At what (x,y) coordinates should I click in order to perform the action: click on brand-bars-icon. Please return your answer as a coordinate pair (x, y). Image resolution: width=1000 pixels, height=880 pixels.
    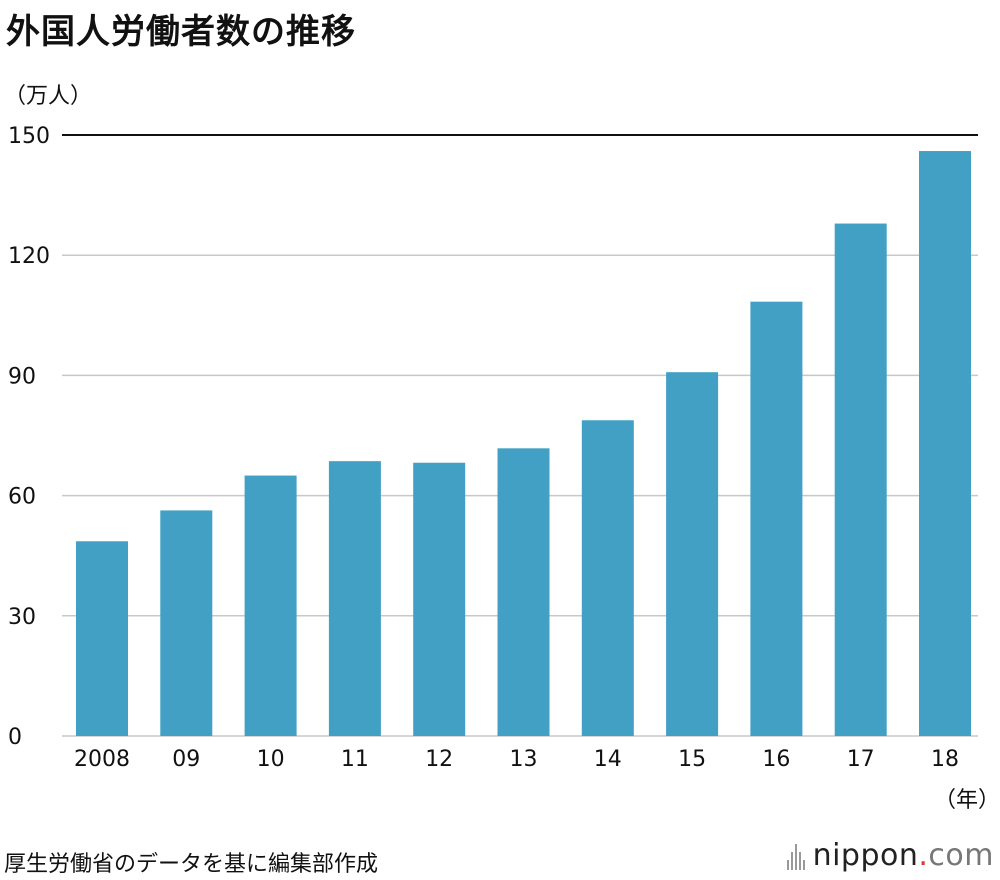
    Looking at the image, I should click on (795, 856).